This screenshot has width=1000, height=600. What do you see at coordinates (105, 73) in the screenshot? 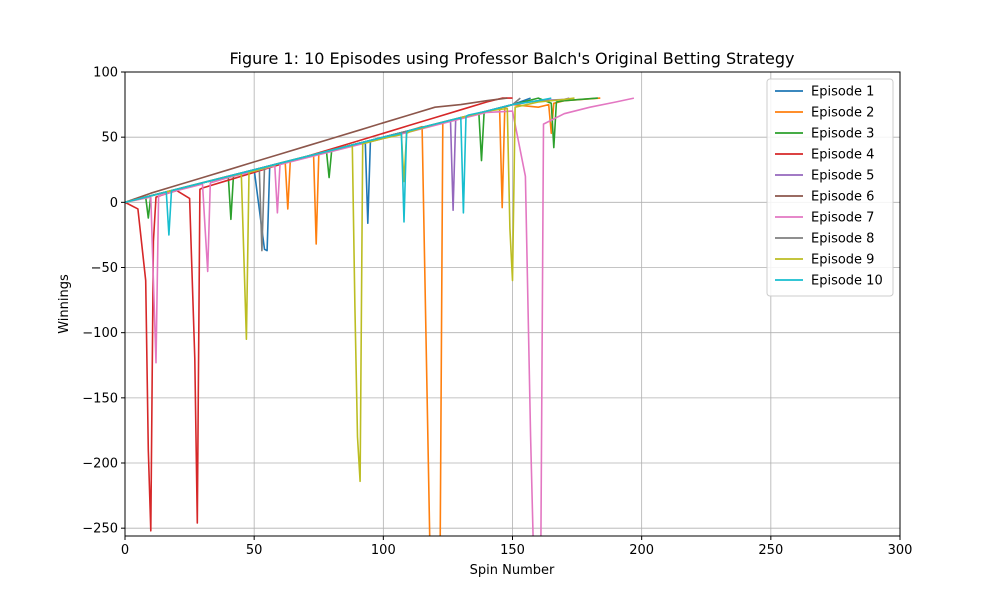
I see `y-tick-label: 100` at bounding box center [105, 73].